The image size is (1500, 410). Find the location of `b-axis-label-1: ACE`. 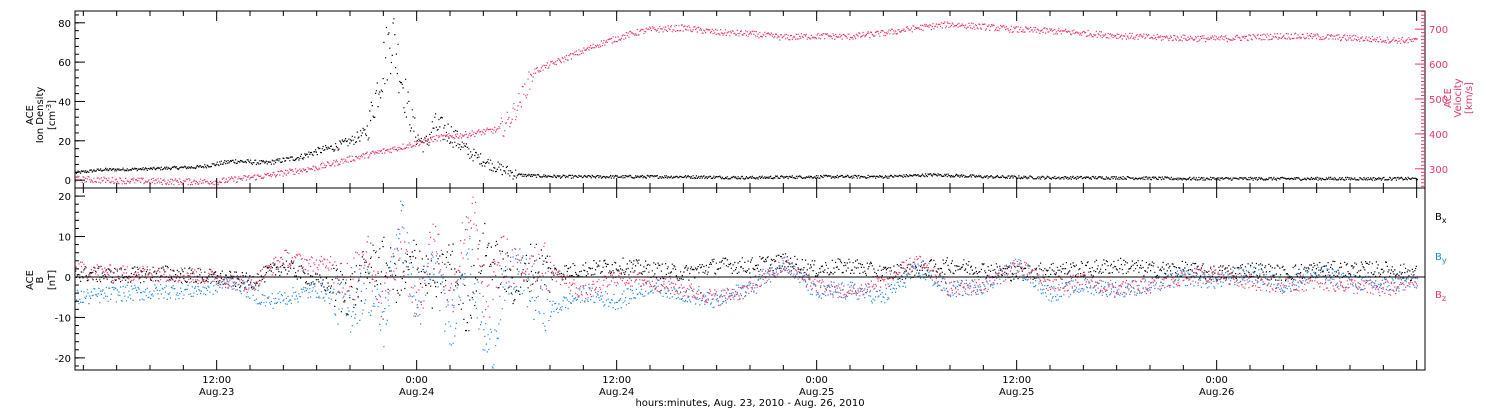

b-axis-label-1: ACE is located at coordinates (30, 280).